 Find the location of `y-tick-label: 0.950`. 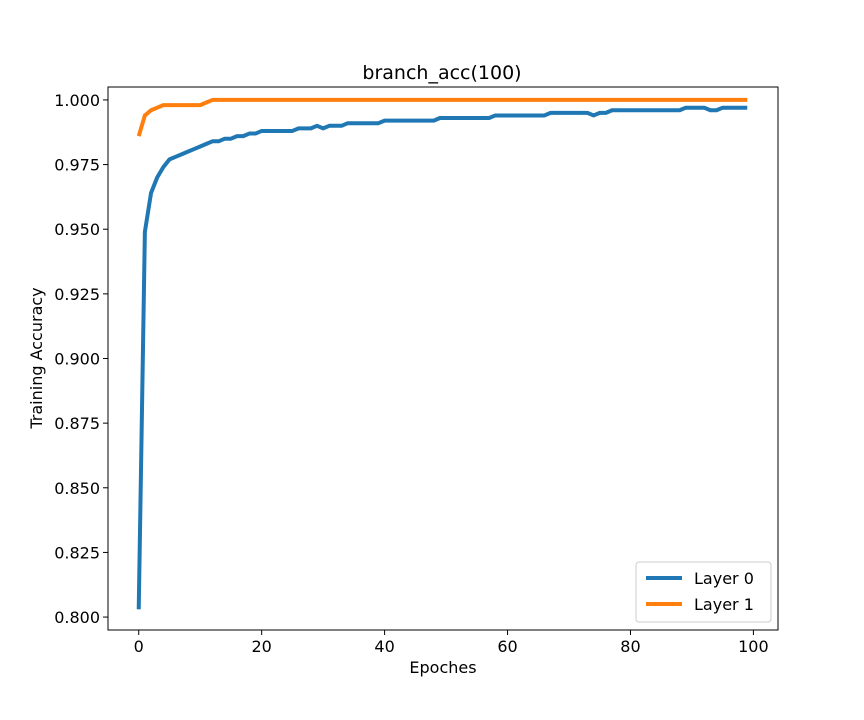

y-tick-label: 0.950 is located at coordinates (77, 229).